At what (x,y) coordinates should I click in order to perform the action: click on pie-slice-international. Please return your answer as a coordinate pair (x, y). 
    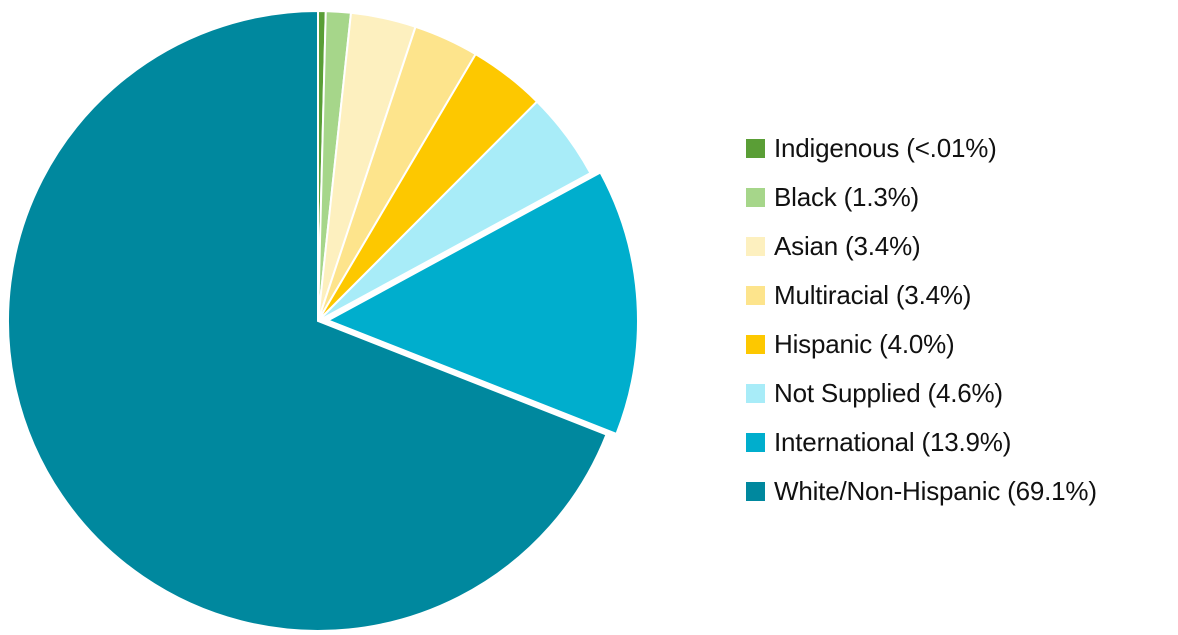
    Looking at the image, I should click on (482, 303).